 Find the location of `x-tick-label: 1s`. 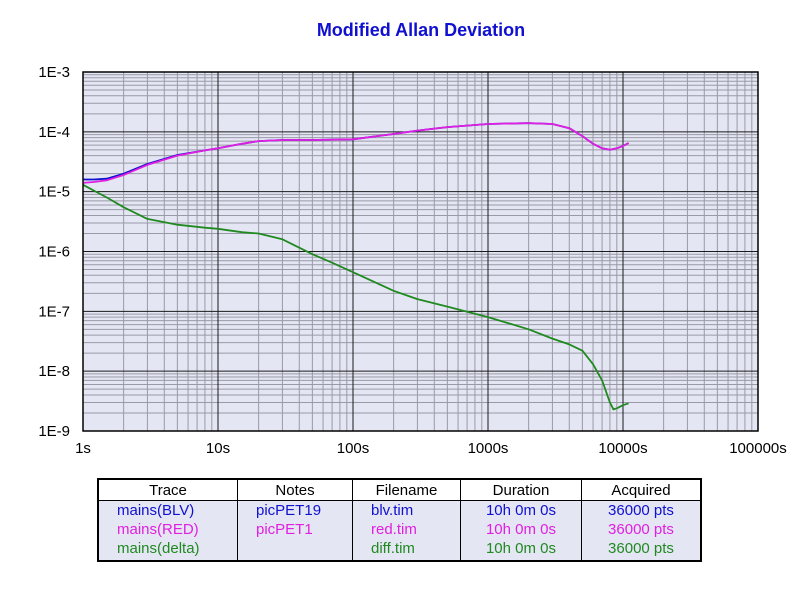

x-tick-label: 1s is located at coordinates (83, 448).